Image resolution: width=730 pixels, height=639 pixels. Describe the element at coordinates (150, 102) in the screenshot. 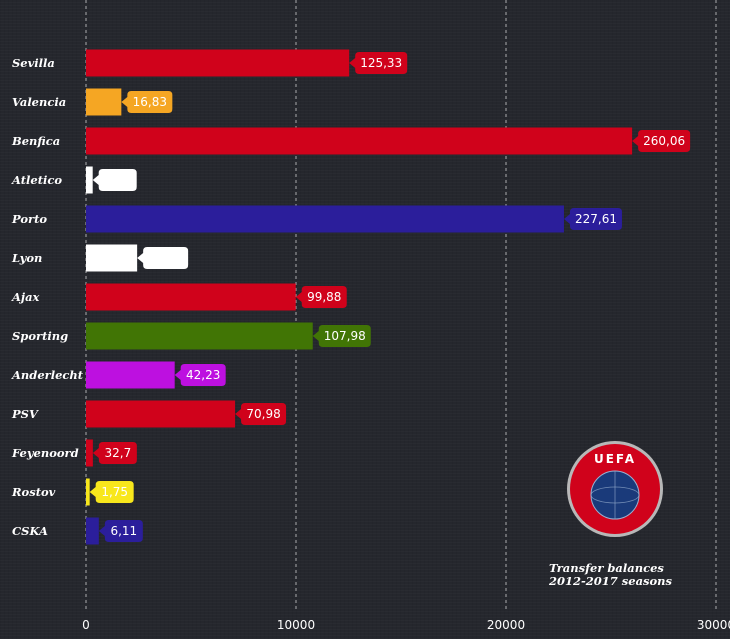

I see `value-label: 16,83` at that location.